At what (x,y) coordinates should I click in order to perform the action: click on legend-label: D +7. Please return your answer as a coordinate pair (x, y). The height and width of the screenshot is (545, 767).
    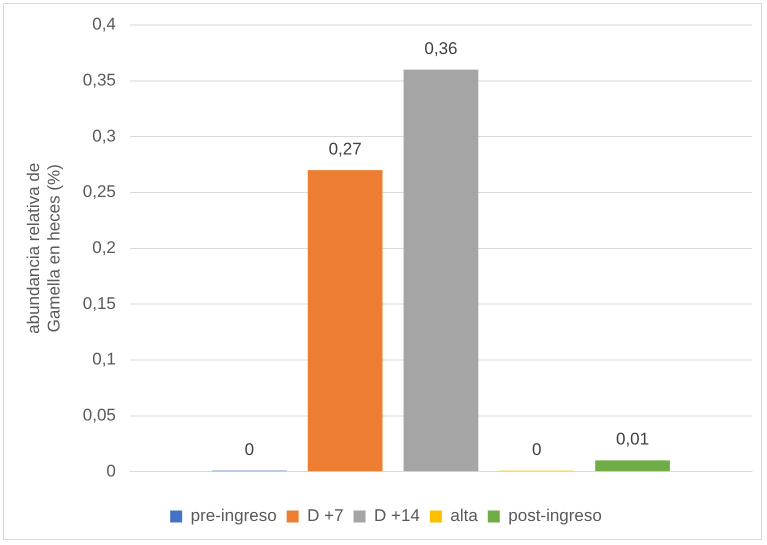
    Looking at the image, I should click on (325, 516).